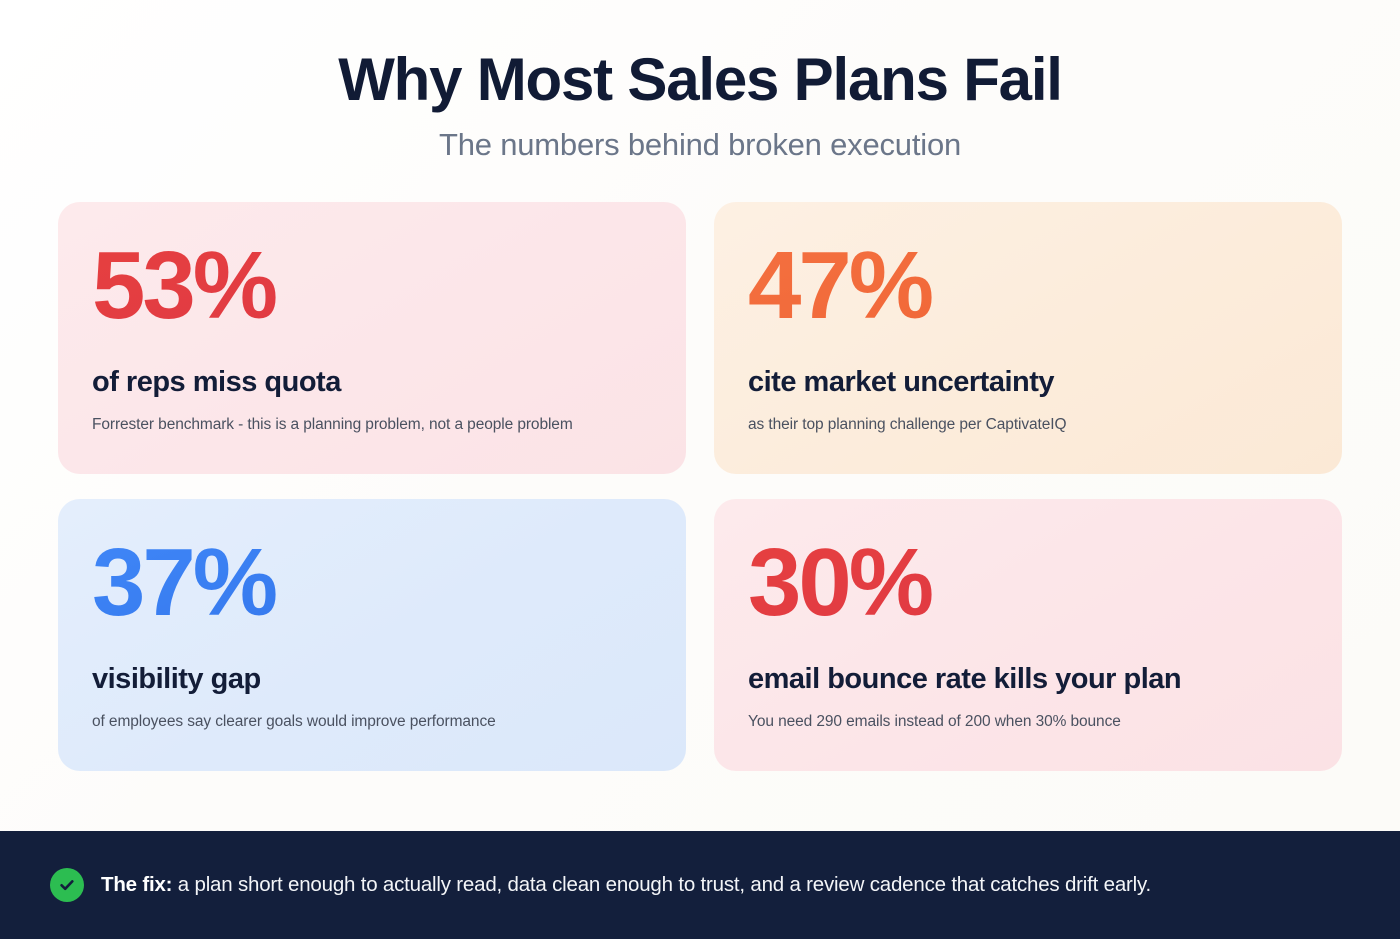  What do you see at coordinates (901, 382) in the screenshot?
I see `stat-headline: cite market uncertainty` at bounding box center [901, 382].